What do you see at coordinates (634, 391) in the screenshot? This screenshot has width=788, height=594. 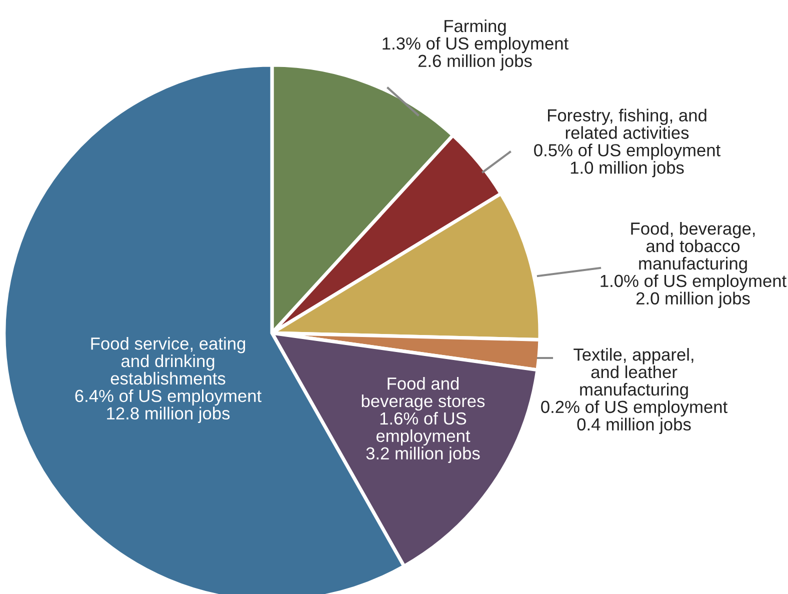 I see `slice-label: Textile, apparel, and leather manufacturing 0.2% of US employment 0.4 million jobs` at bounding box center [634, 391].